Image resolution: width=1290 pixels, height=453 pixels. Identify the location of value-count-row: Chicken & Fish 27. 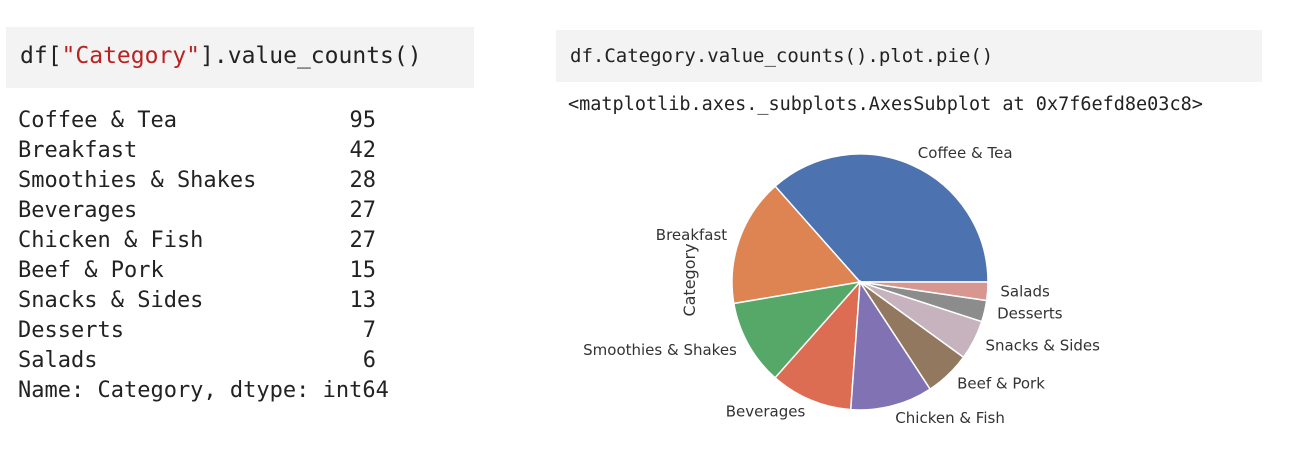
(197, 241).